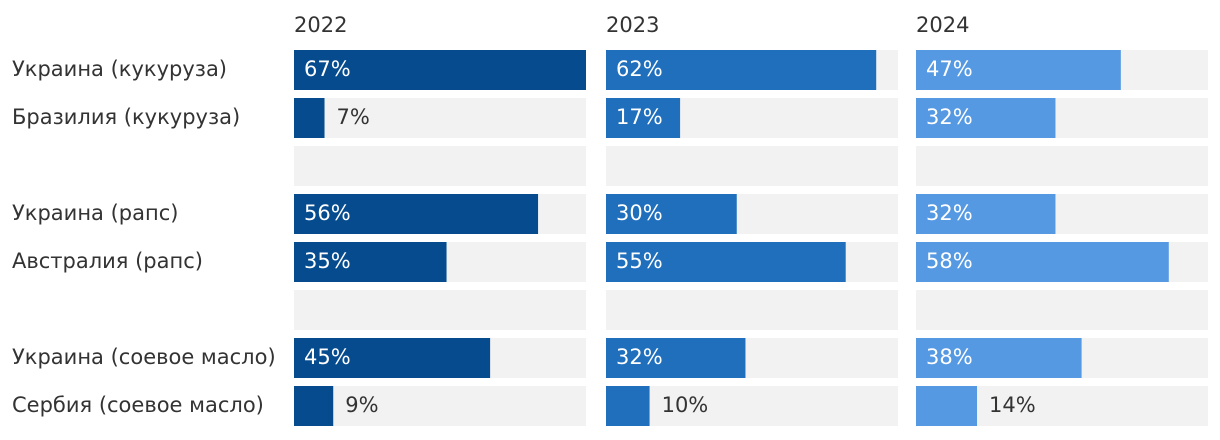 Image resolution: width=1220 pixels, height=440 pixels. What do you see at coordinates (107, 261) in the screenshot?
I see `category-label: Австралия (рапс)` at bounding box center [107, 261].